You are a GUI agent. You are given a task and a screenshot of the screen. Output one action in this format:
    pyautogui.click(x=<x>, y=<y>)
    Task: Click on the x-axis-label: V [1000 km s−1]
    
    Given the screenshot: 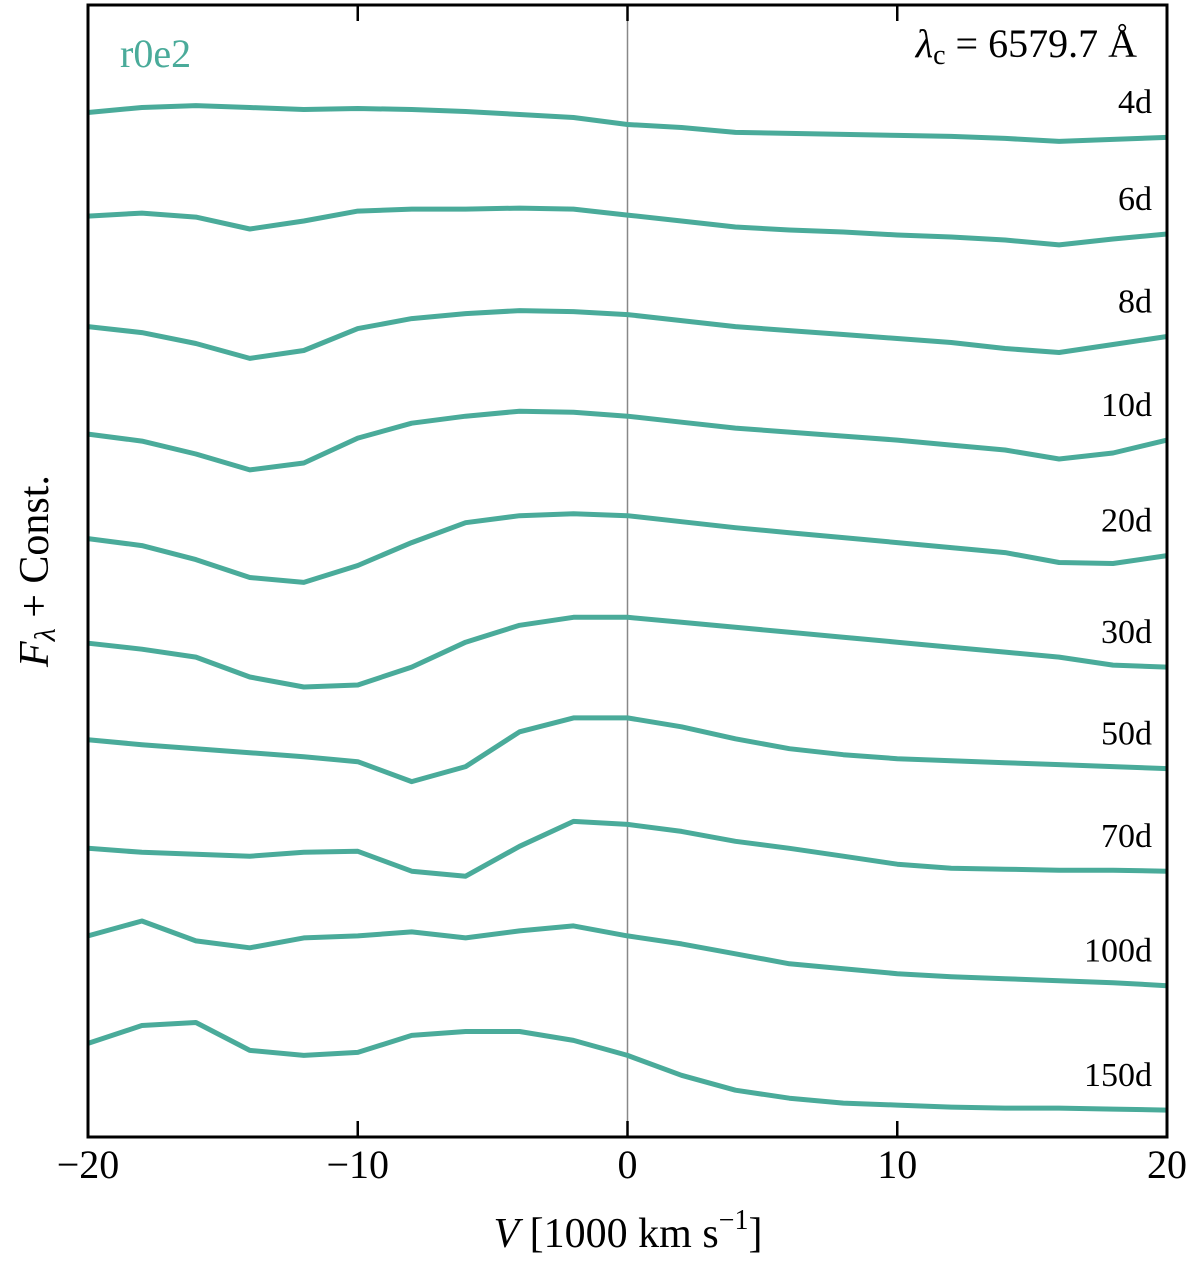 What is the action you would take?
    pyautogui.click(x=628, y=1230)
    